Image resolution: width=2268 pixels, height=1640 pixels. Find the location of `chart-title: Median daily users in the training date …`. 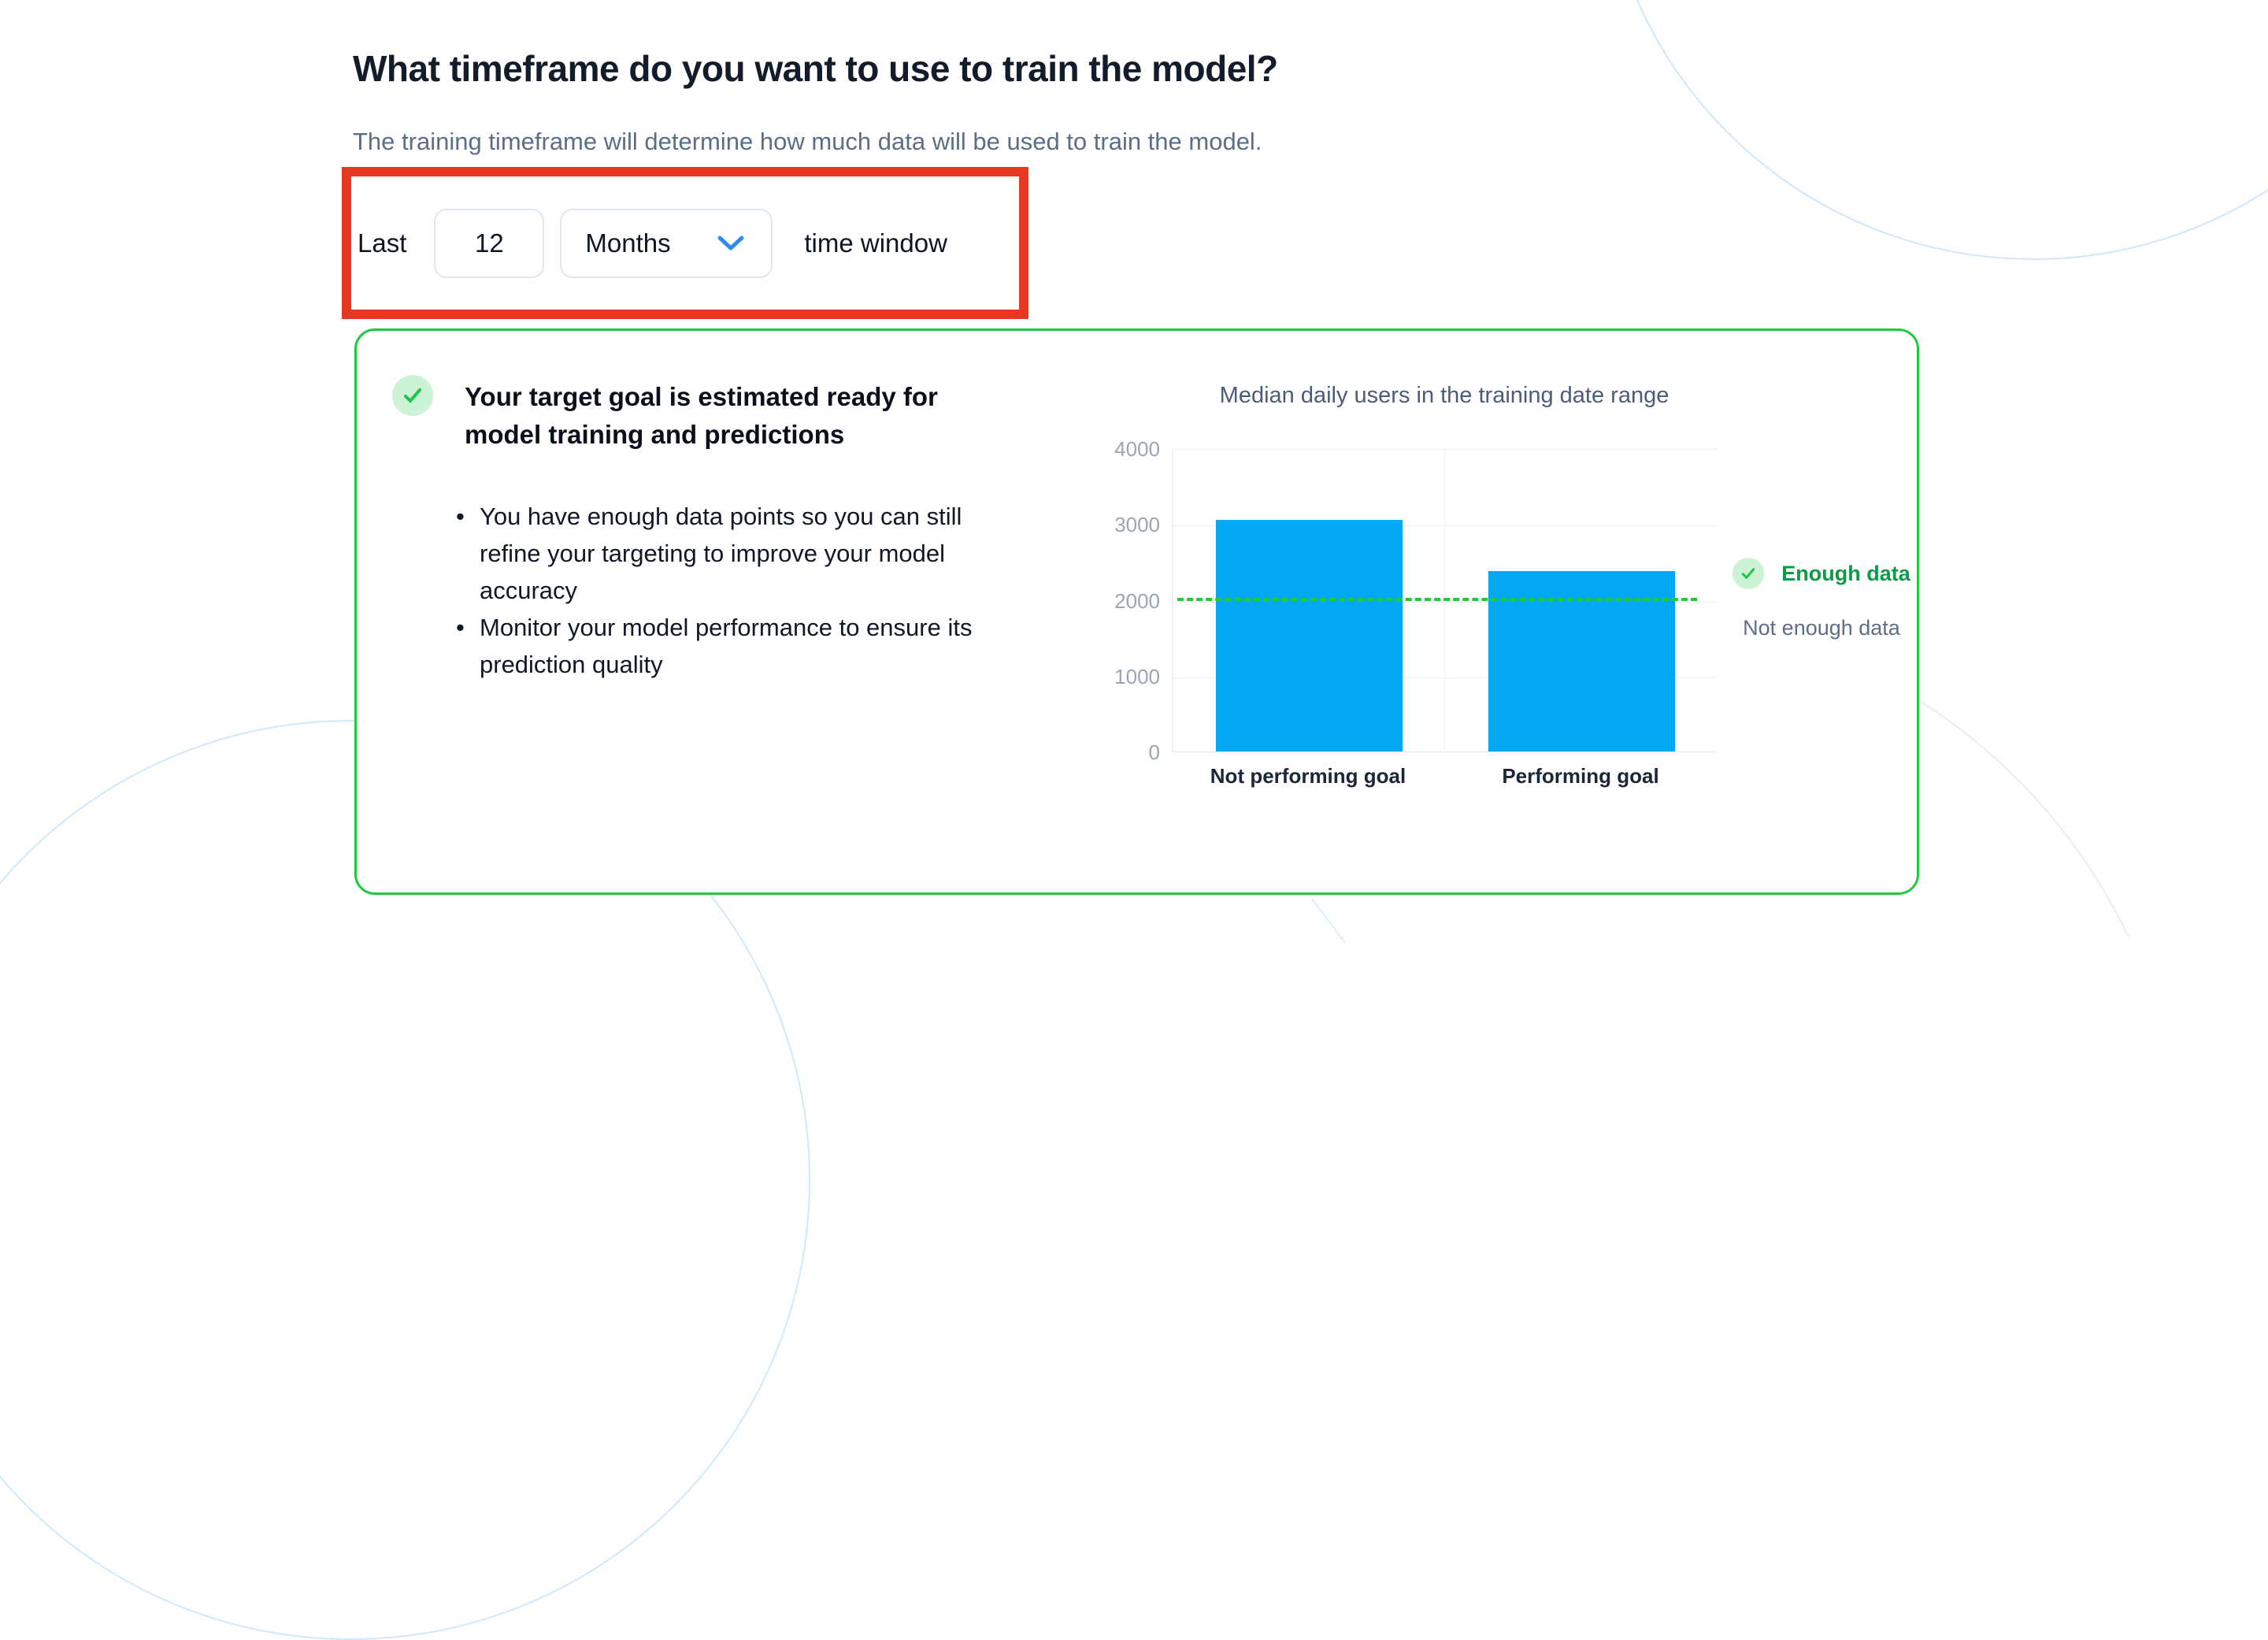

chart-title: Median daily users in the training date … is located at coordinates (1444, 395).